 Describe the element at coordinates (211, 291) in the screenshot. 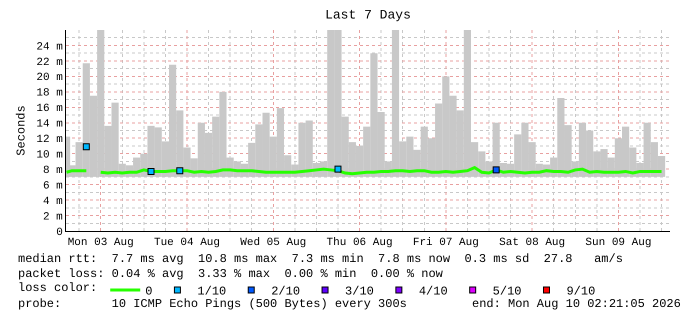

I see `legend-label: 1/10` at that location.